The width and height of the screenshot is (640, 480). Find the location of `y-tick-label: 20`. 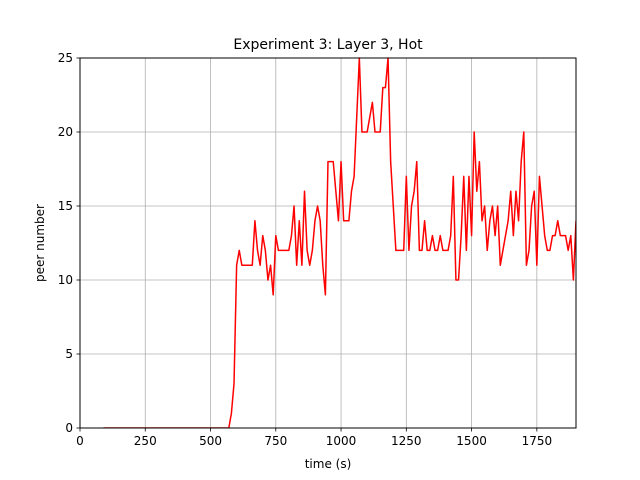

y-tick-label: 20 is located at coordinates (65, 132).